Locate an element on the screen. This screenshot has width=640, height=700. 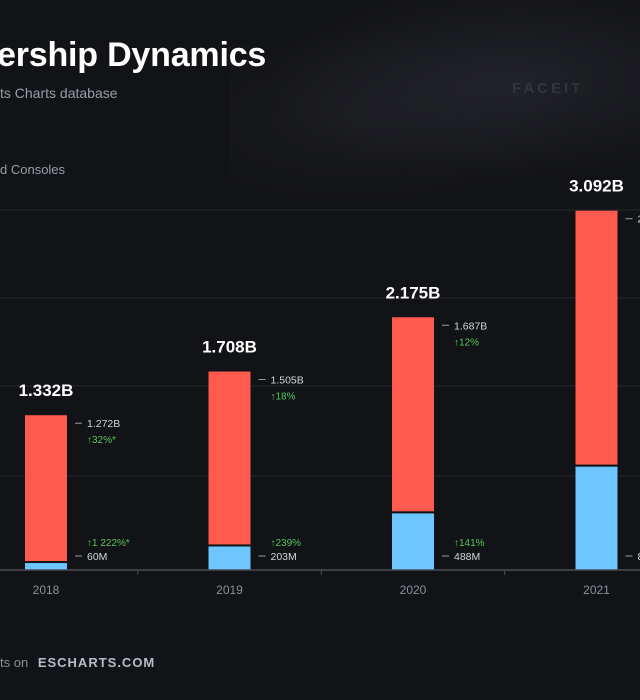
bottom-segment-growth-label: ↑1 222%* is located at coordinates (108, 543).